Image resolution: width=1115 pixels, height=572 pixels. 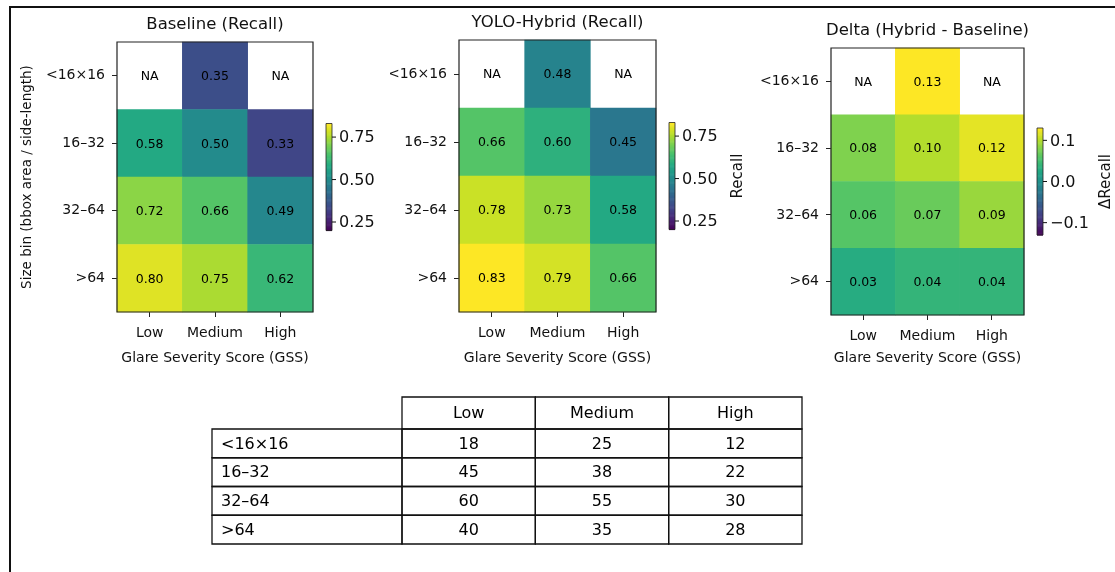 What do you see at coordinates (215, 143) in the screenshot?
I see `data-label: 0.50` at bounding box center [215, 143].